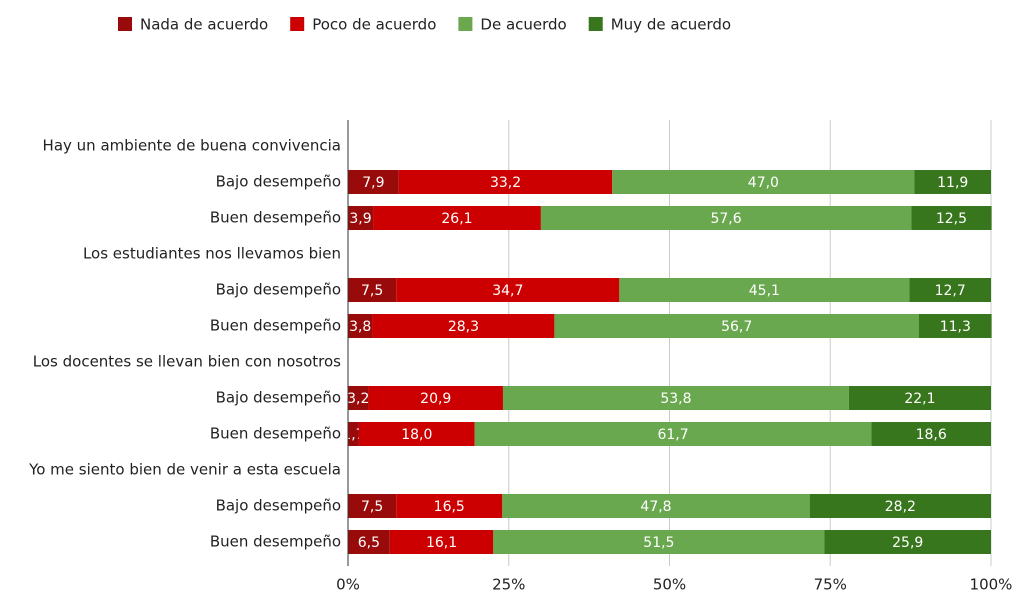 This screenshot has width=1016, height=593. Describe the element at coordinates (374, 25) in the screenshot. I see `legend-label: Poco de acuerdo` at that location.